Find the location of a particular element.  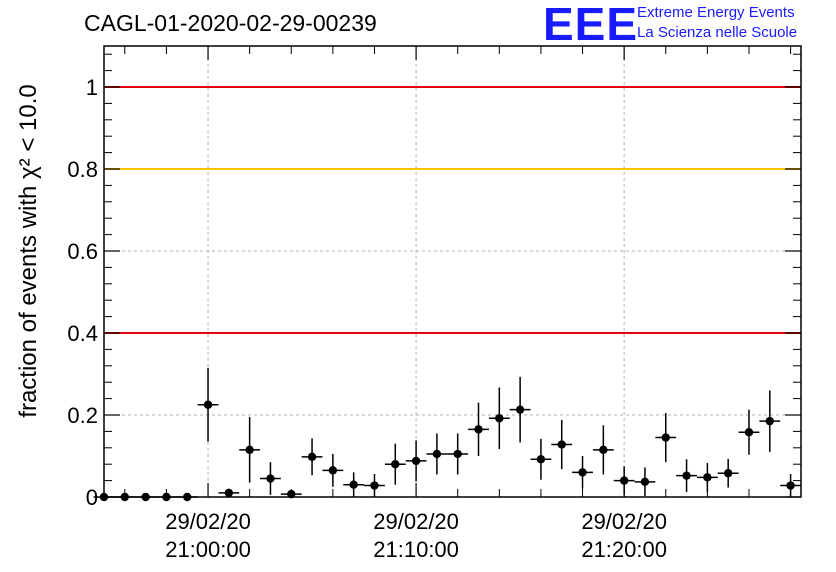

x-tick-time: 21:00:00 is located at coordinates (208, 549).